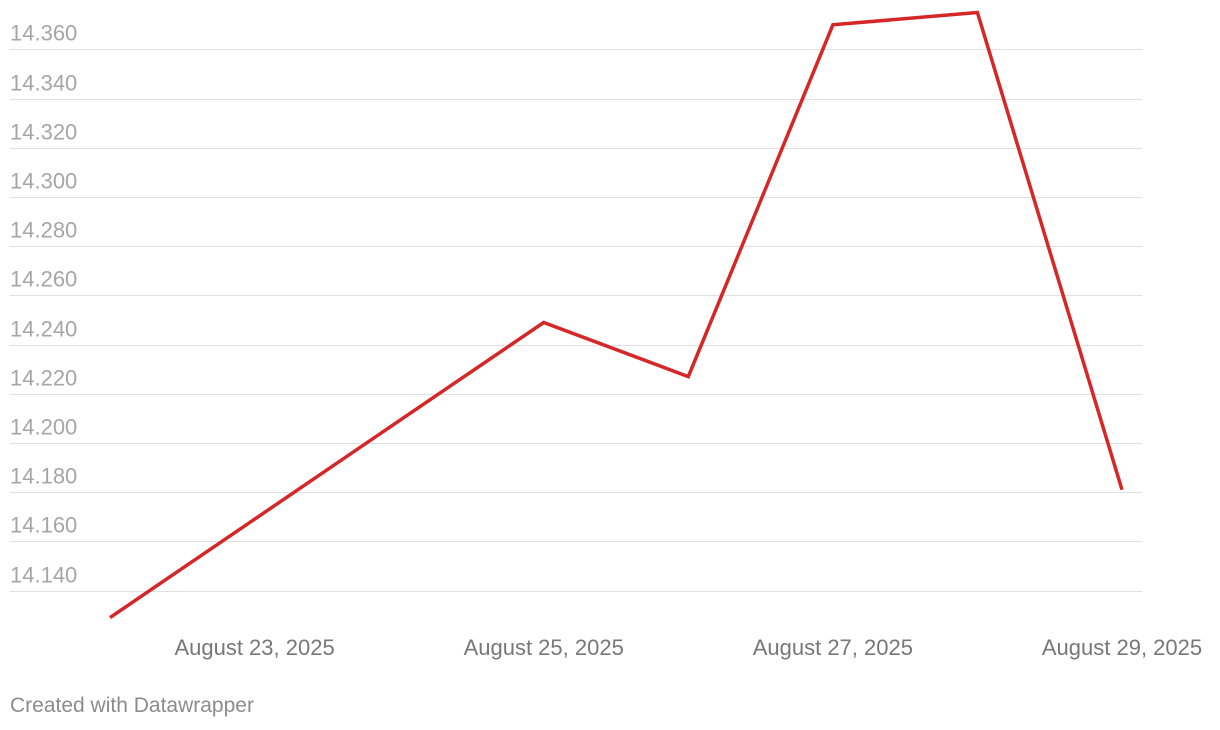 The width and height of the screenshot is (1220, 730). Describe the element at coordinates (254, 647) in the screenshot. I see `x-tick-label: August 23, 2025` at that location.